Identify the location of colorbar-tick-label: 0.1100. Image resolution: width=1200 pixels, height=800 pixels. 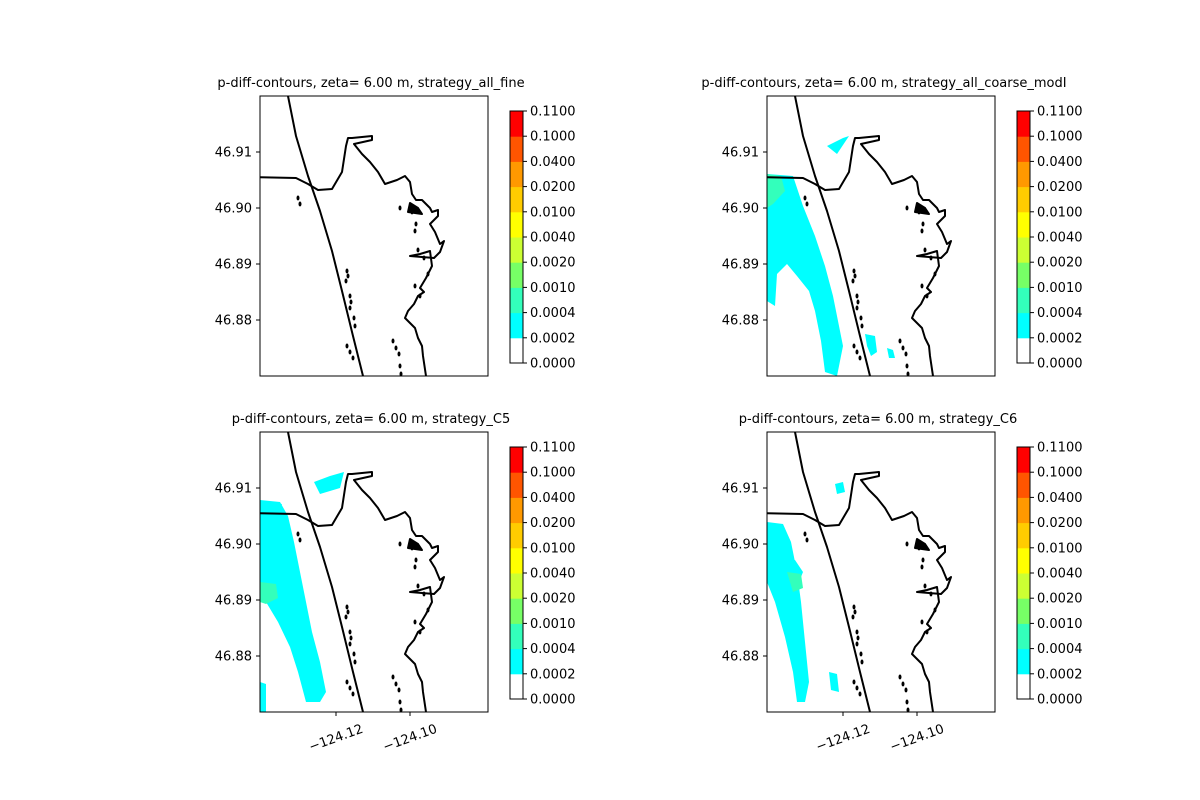
(553, 448).